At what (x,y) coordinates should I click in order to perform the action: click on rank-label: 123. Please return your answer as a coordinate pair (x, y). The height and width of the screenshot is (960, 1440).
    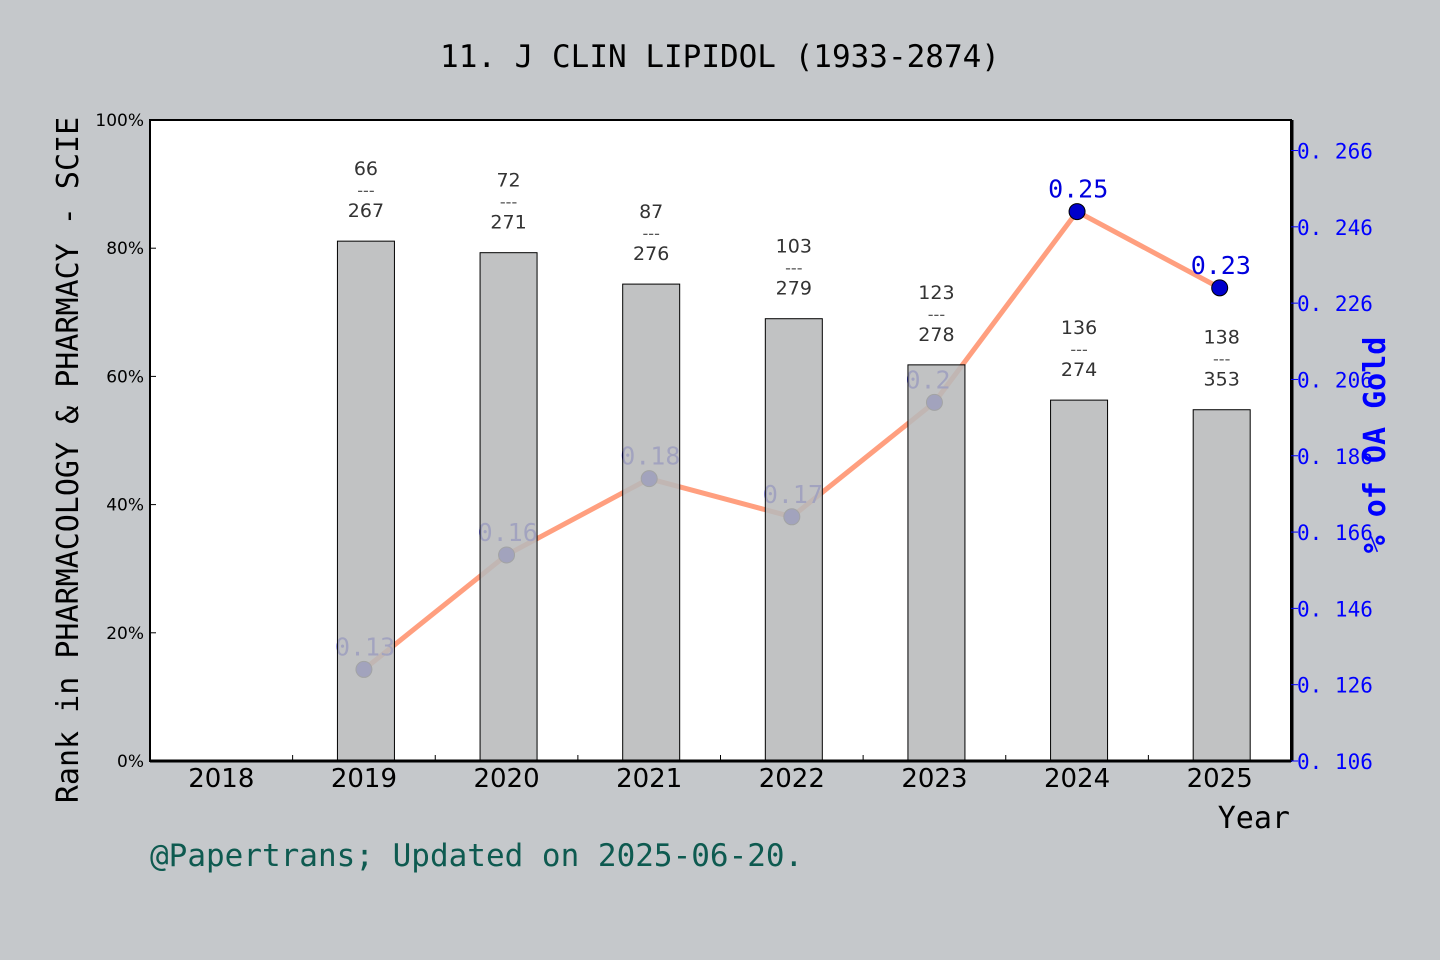
    Looking at the image, I should click on (936, 293).